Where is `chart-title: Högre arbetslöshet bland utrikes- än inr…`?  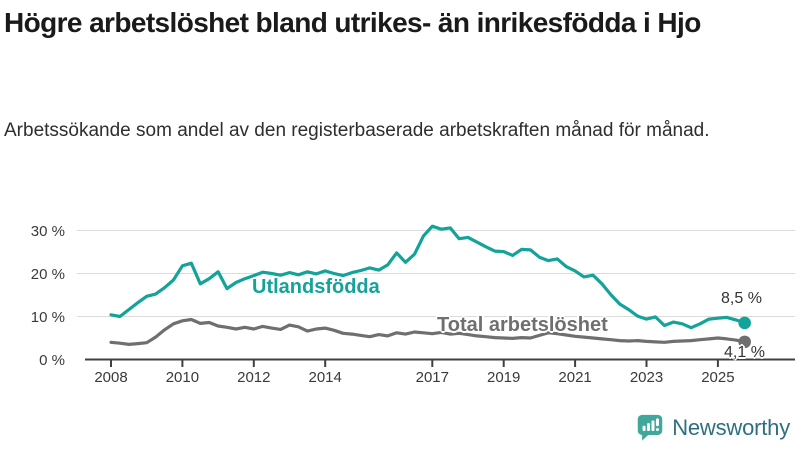
chart-title: Högre arbetslöshet bland utrikes- än inr… is located at coordinates (352, 22).